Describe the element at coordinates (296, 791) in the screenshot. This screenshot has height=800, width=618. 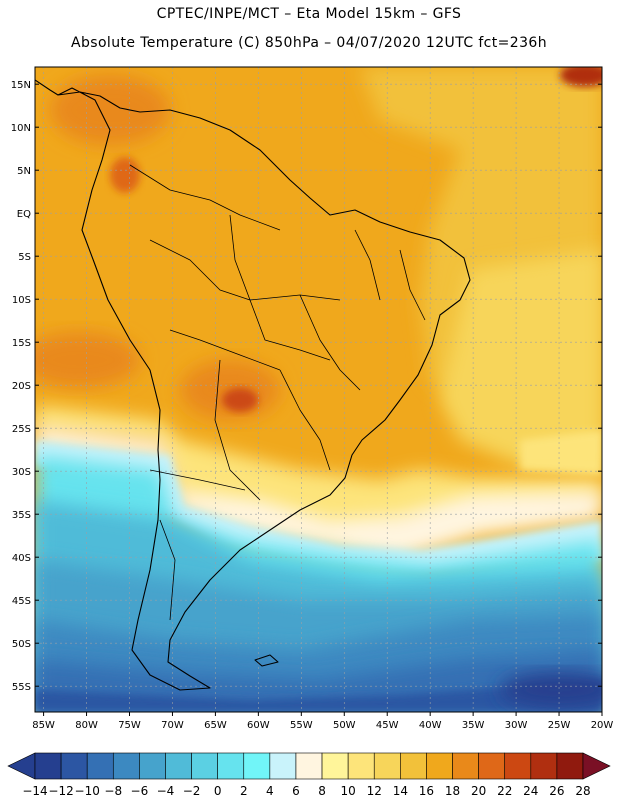
I see `colorbar-label: 6` at that location.